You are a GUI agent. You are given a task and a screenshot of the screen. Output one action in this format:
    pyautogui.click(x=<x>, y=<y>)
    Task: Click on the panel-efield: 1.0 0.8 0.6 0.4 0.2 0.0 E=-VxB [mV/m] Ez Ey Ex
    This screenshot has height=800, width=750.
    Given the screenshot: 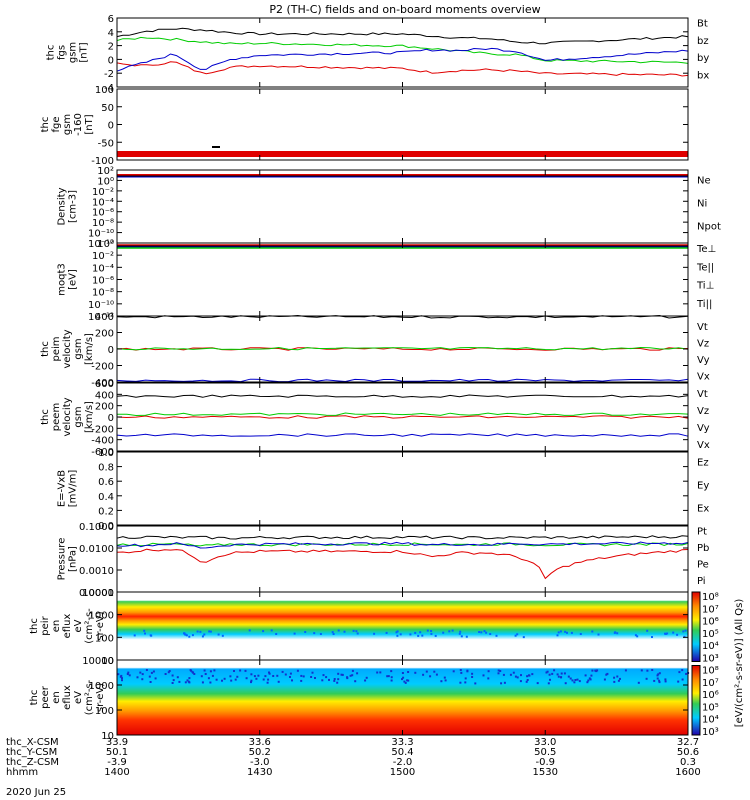 What is the action you would take?
    pyautogui.click(x=383, y=490)
    